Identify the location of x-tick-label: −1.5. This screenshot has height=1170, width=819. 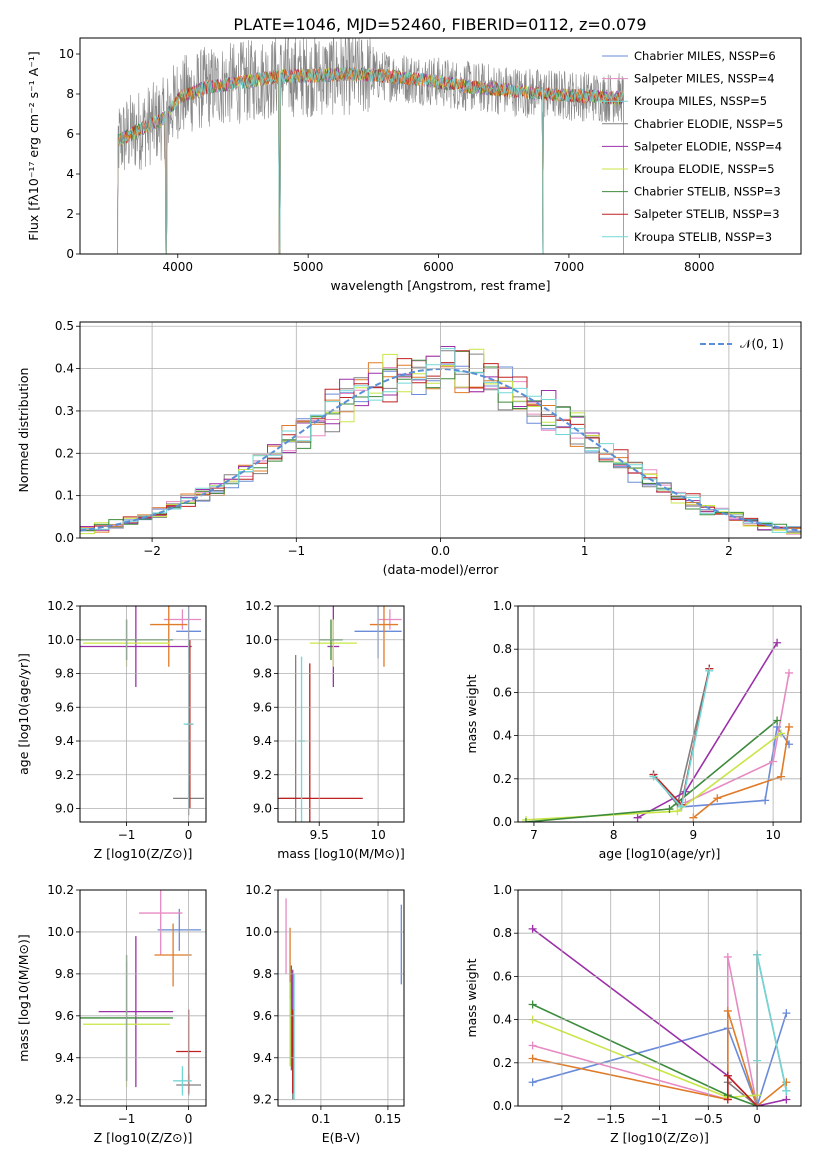
(610, 1119).